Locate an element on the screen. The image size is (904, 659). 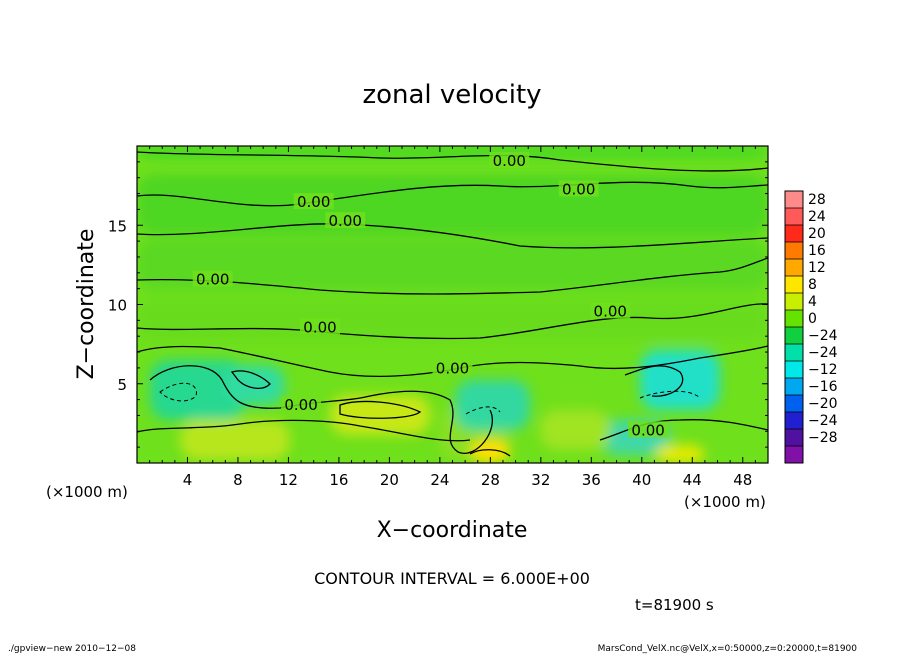
x-tick-label: 24 is located at coordinates (439, 480).